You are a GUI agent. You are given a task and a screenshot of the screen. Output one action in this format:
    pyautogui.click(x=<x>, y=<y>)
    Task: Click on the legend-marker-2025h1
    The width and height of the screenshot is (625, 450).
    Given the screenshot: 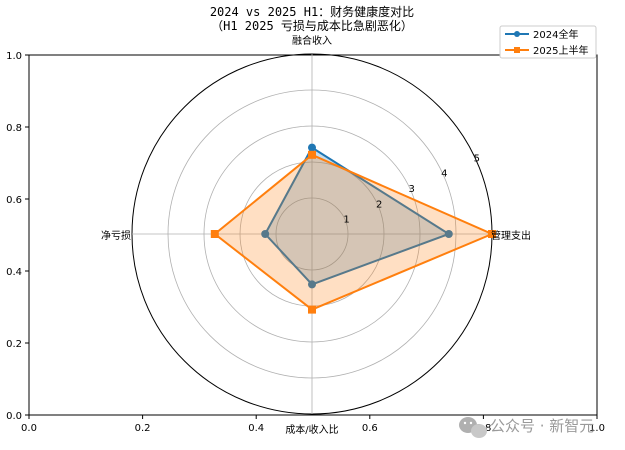 What is the action you would take?
    pyautogui.click(x=517, y=50)
    